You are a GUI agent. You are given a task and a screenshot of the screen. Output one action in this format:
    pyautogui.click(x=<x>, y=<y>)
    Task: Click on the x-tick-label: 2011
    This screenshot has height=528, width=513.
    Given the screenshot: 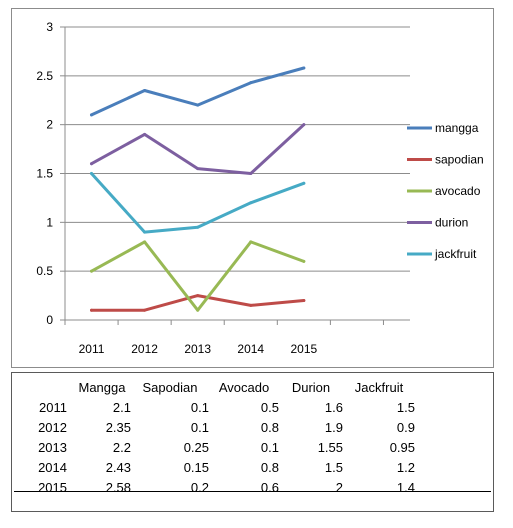 What is the action you would take?
    pyautogui.click(x=92, y=349)
    